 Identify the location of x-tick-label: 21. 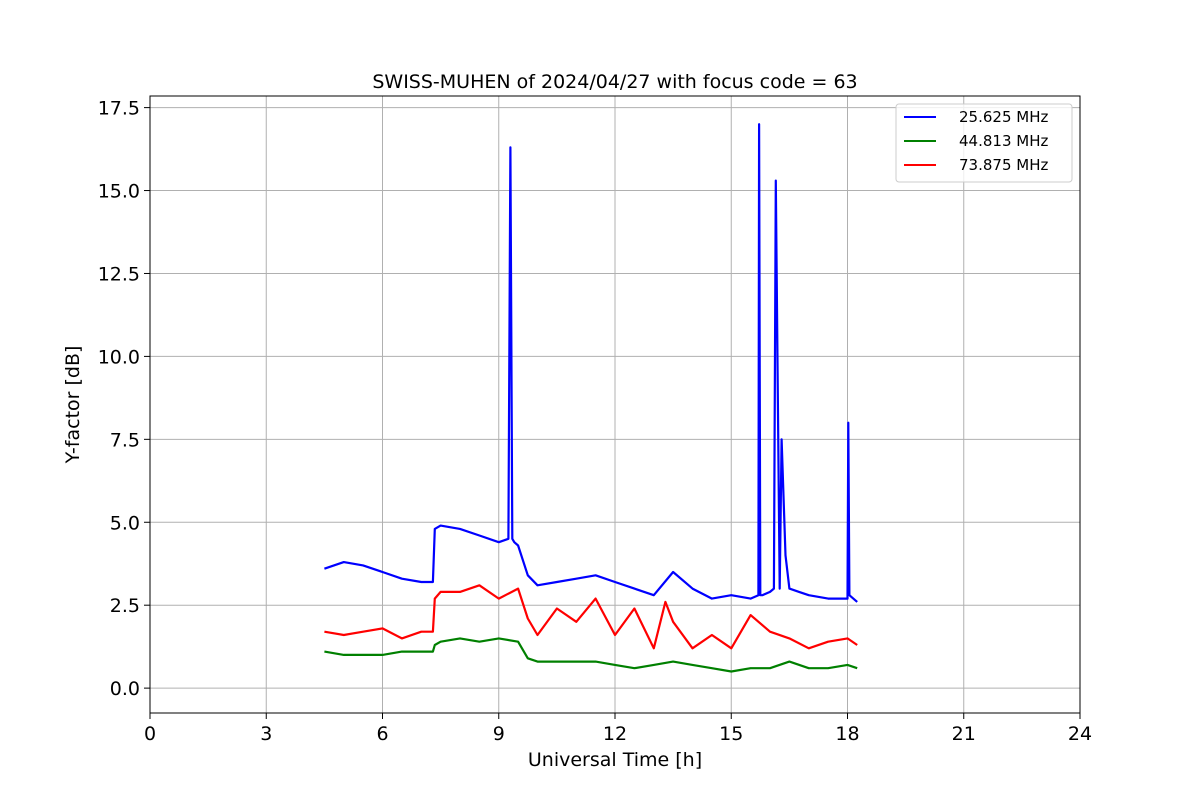
(964, 734).